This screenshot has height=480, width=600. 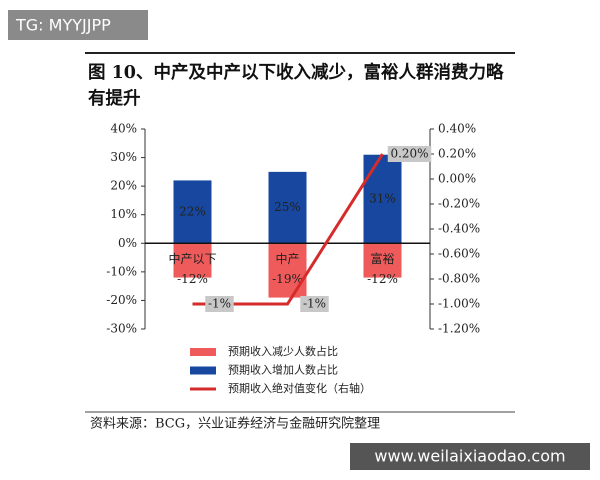 What do you see at coordinates (123, 129) in the screenshot?
I see `y-tick-label: 40%` at bounding box center [123, 129].